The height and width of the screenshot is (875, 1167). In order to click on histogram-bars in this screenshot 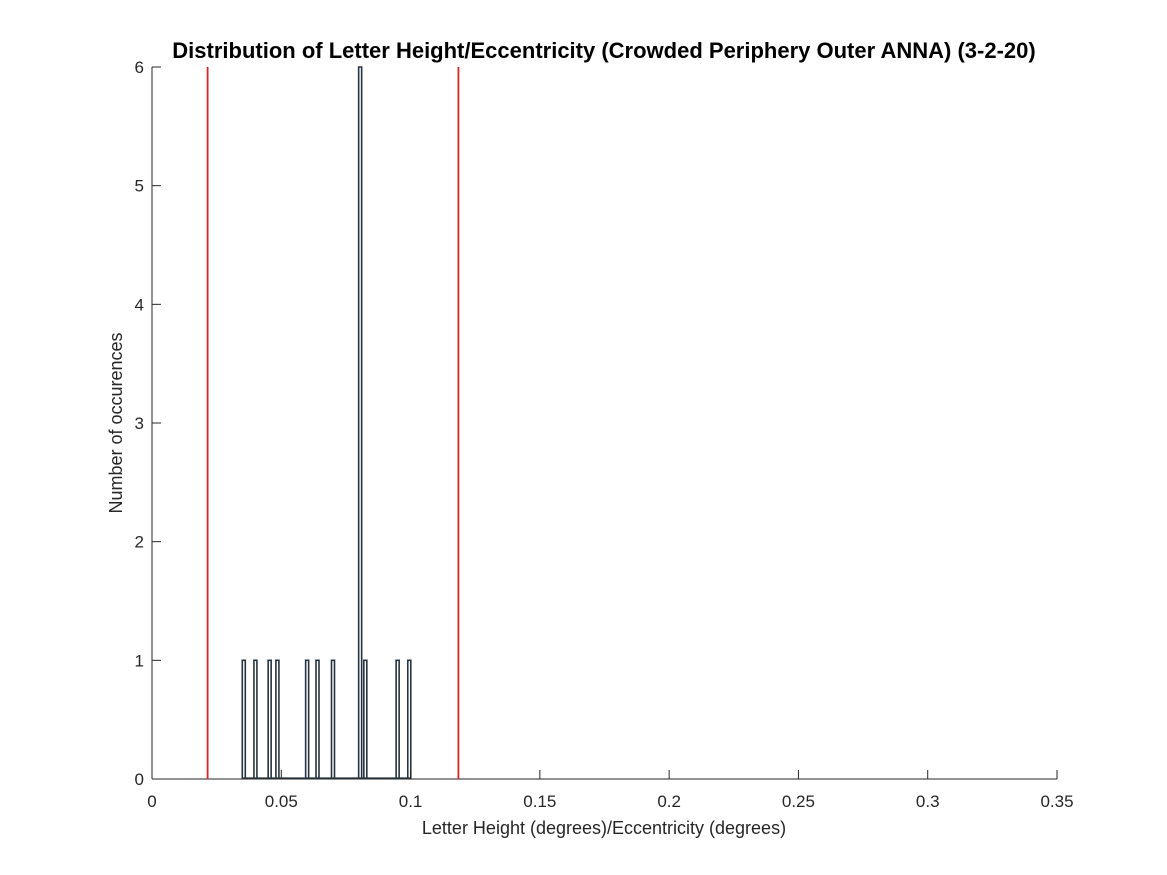, I will do `click(326, 422)`.